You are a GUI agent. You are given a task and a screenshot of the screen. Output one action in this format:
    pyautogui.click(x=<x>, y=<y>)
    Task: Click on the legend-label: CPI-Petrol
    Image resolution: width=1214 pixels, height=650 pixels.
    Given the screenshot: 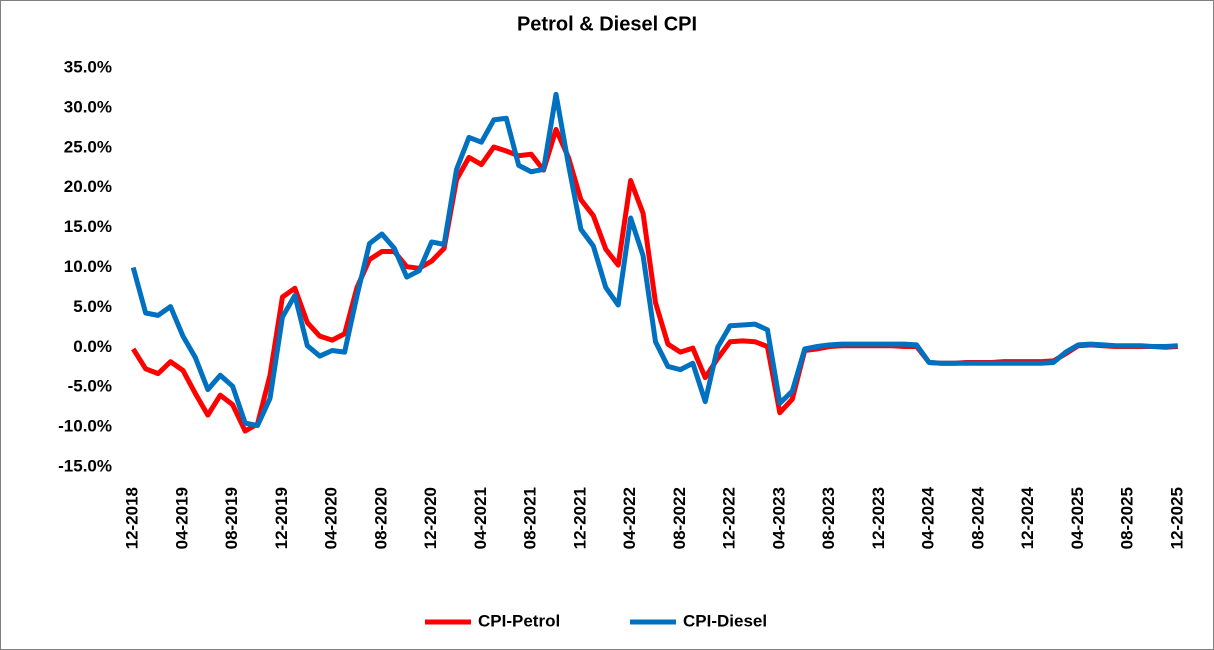 What is the action you would take?
    pyautogui.click(x=519, y=620)
    